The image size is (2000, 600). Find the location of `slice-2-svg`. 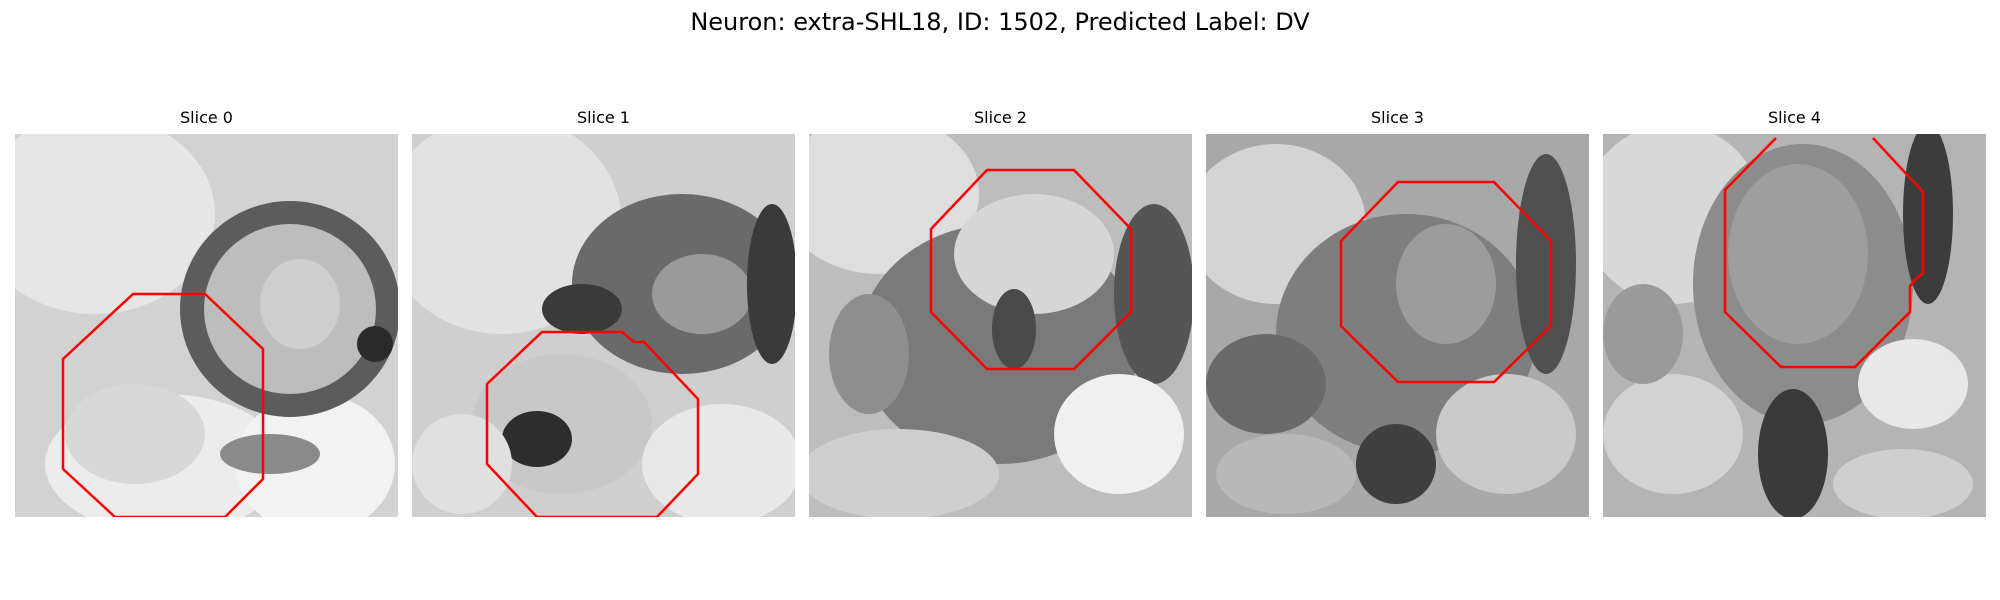

slice-2-svg is located at coordinates (1000, 325).